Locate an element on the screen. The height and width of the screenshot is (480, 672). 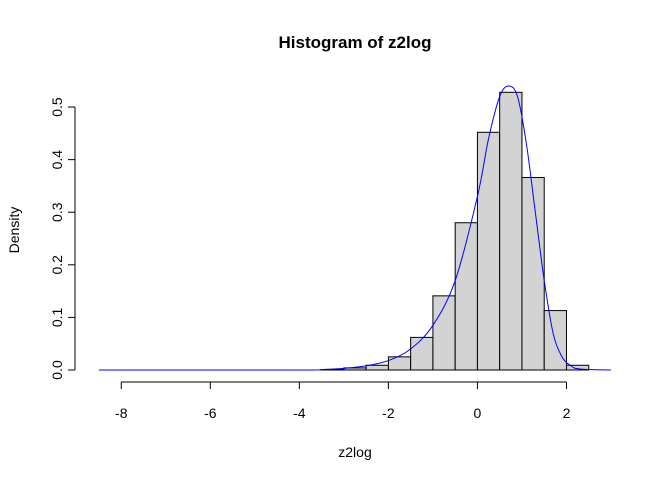
x-axis: -8 -6 -4 -2 0 2 is located at coordinates (343, 401).